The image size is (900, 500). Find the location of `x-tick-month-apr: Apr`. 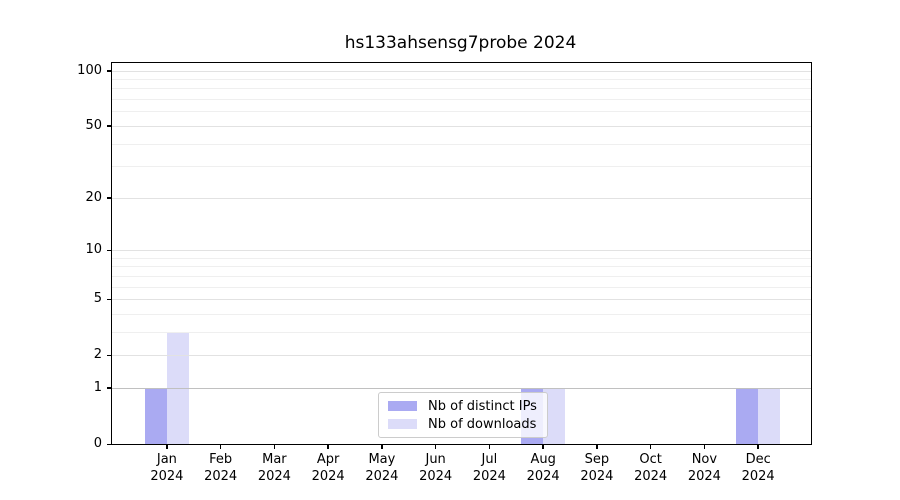

x-tick-month-apr: Apr is located at coordinates (328, 459).